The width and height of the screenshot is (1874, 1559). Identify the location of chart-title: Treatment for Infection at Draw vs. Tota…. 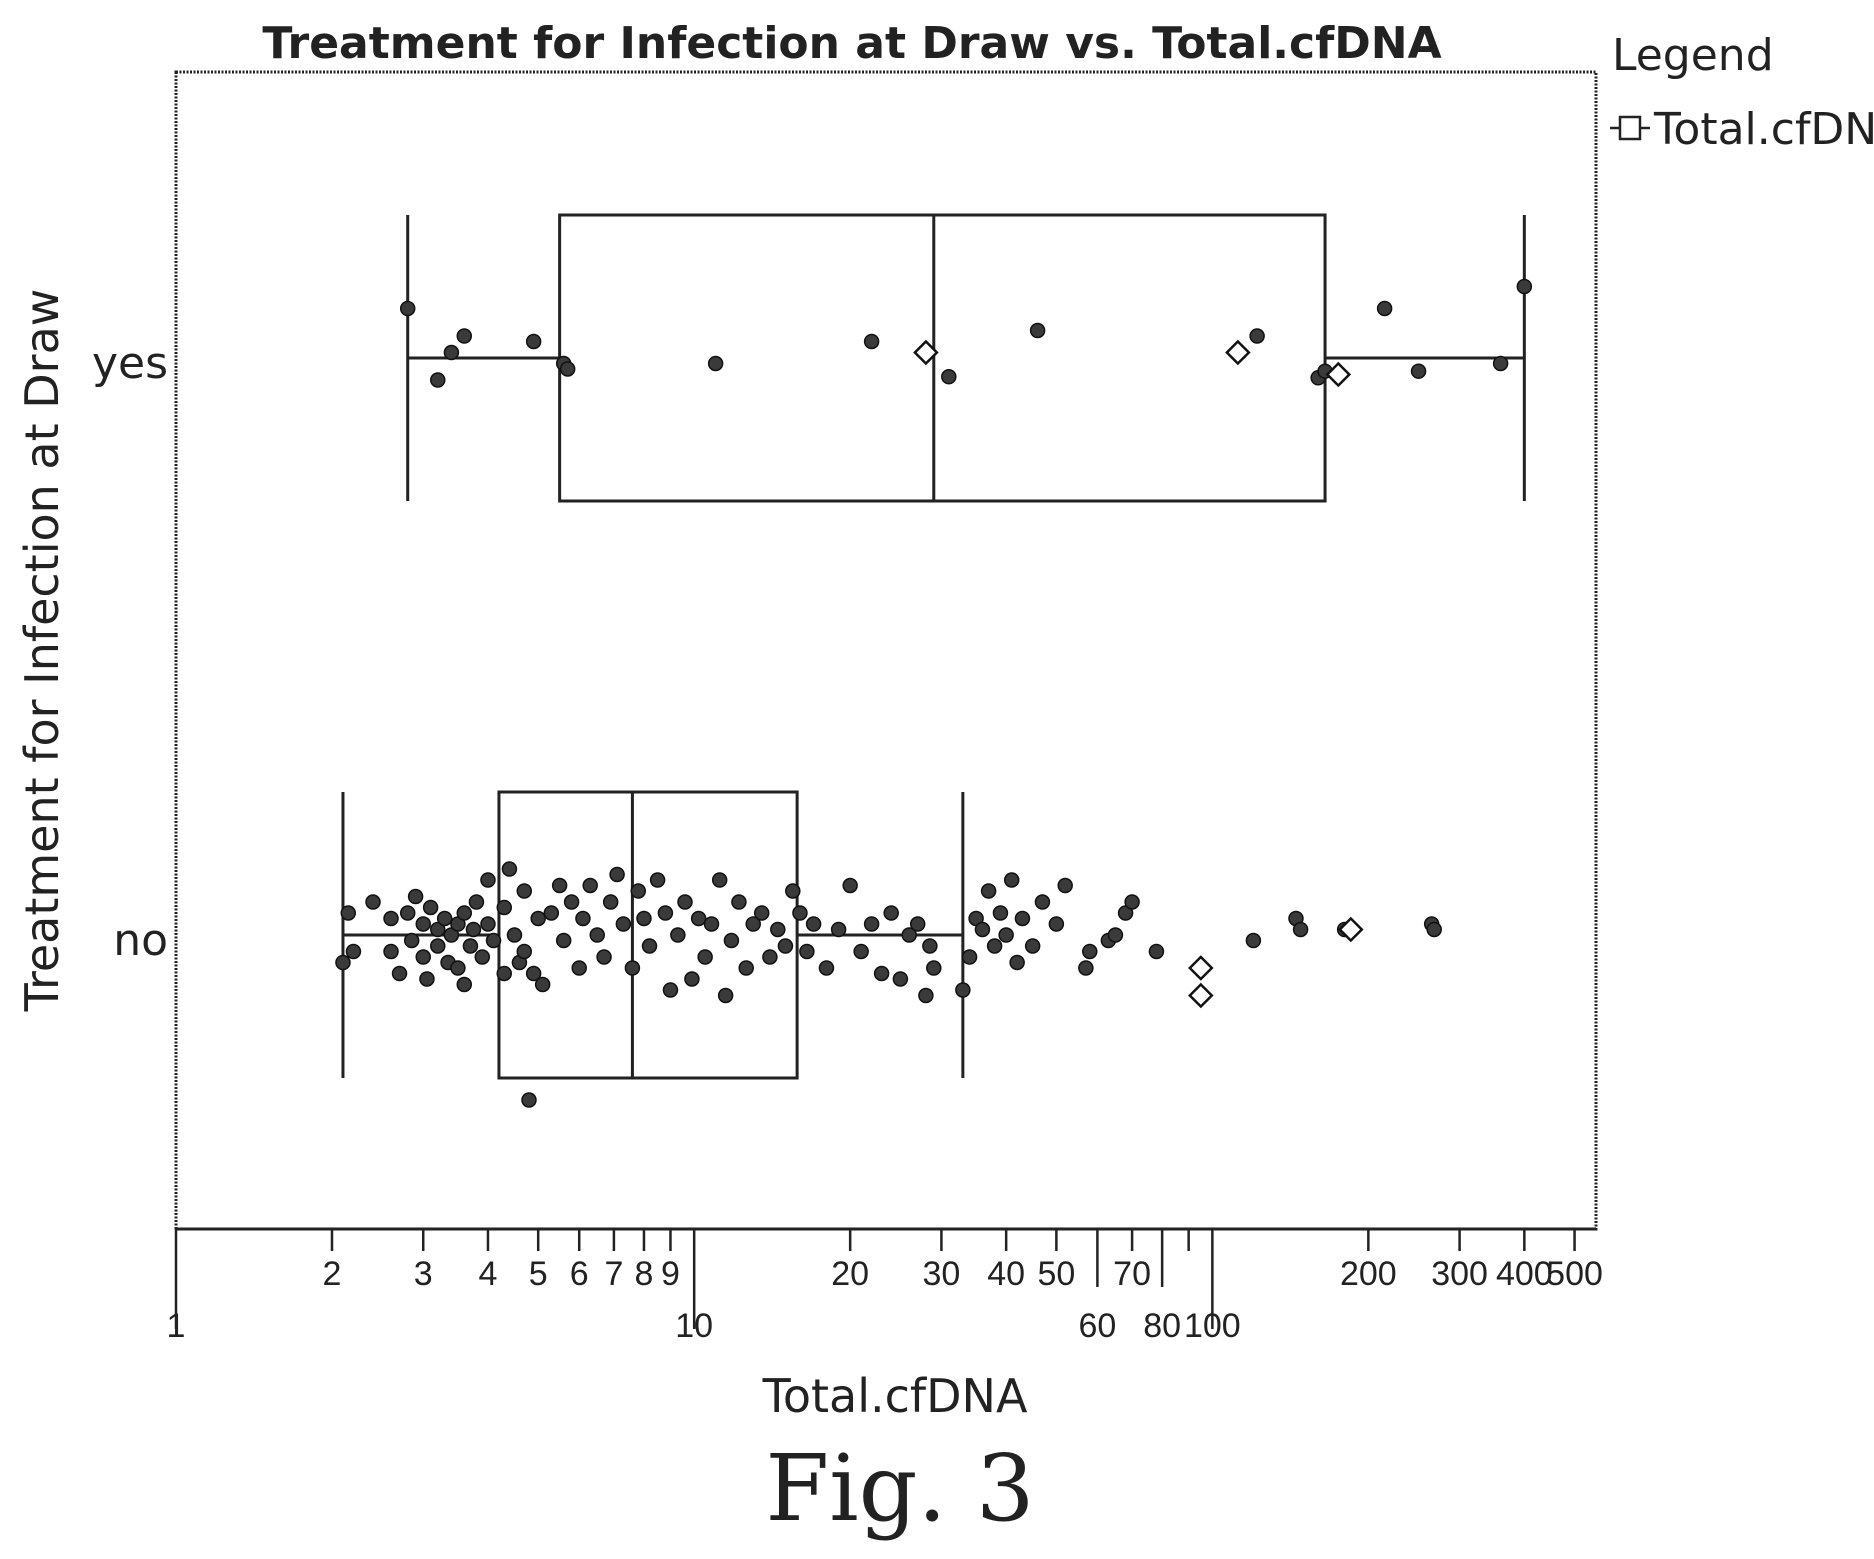
(851, 43).